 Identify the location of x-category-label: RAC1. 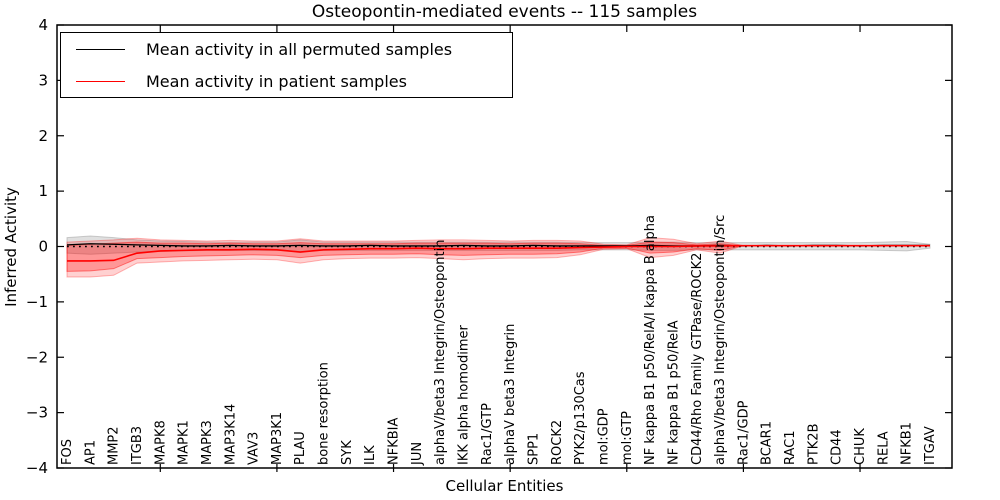
(790, 447).